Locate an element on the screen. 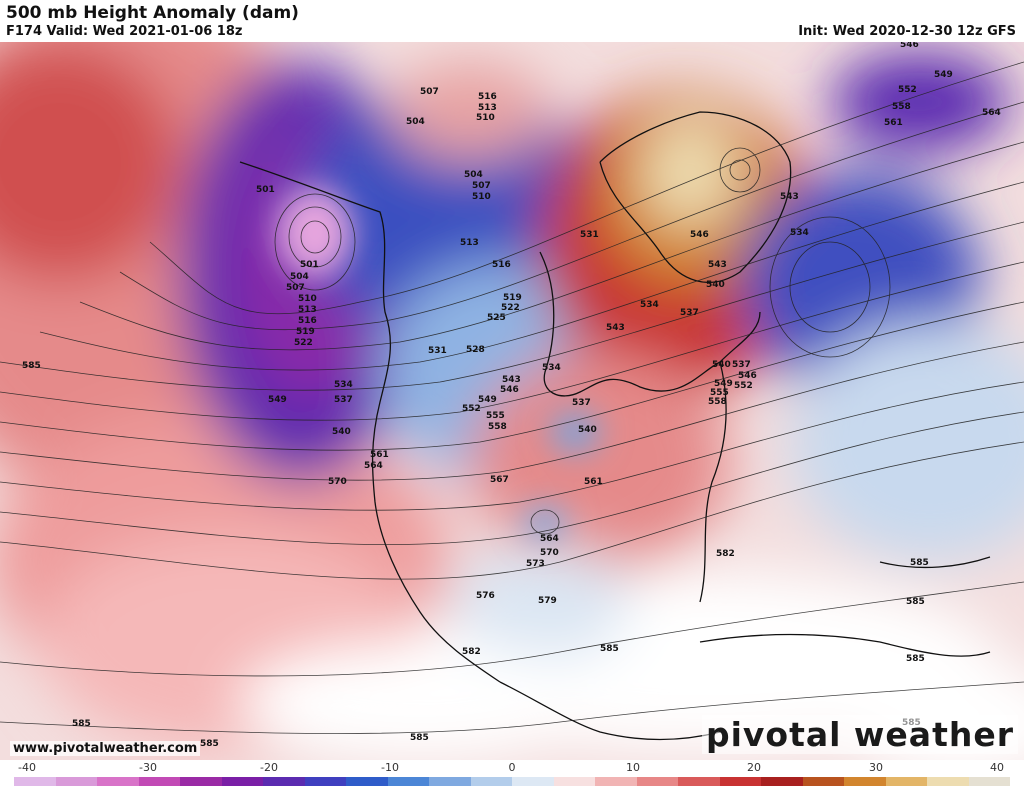 This screenshot has width=1024, height=791. colorbar-tick: -40 is located at coordinates (27, 767).